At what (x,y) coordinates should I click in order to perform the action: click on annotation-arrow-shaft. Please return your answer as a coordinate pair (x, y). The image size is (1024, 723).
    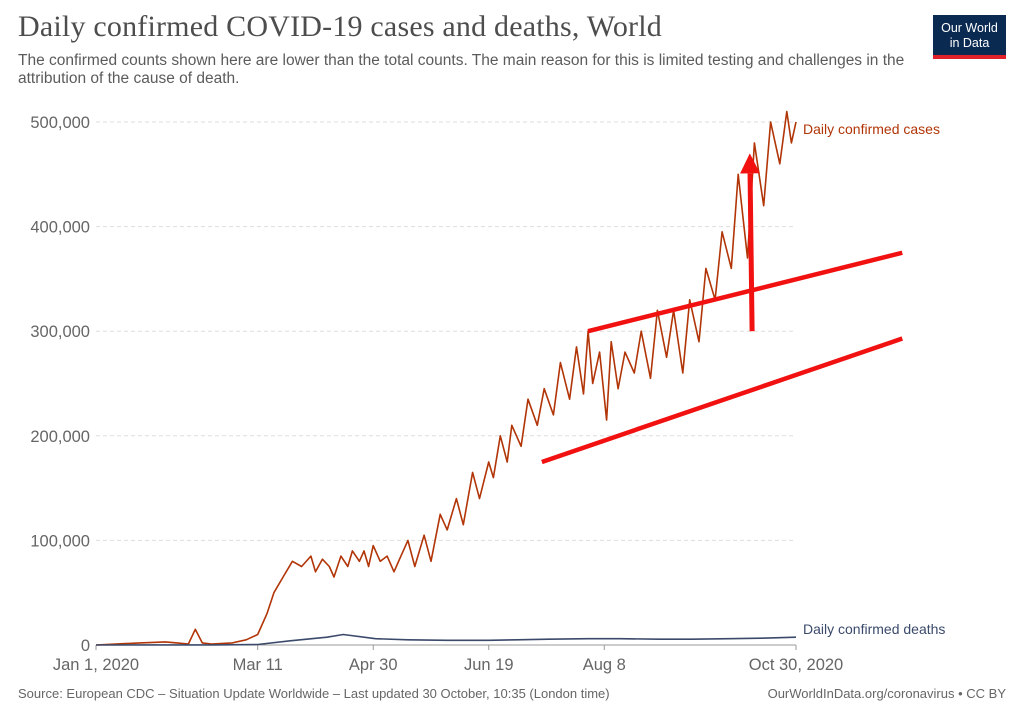
    Looking at the image, I should click on (751, 252).